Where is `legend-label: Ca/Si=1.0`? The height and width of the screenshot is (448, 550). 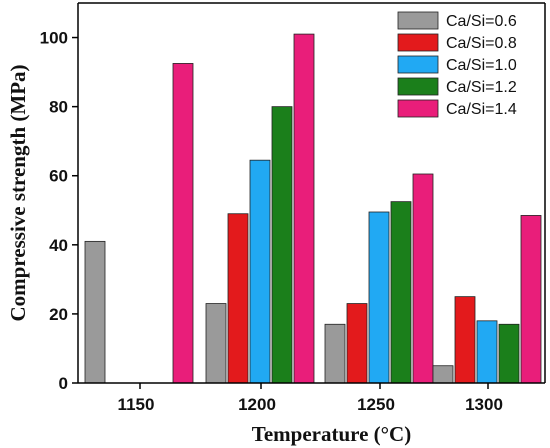
legend-label: Ca/Si=1.0 is located at coordinates (481, 65).